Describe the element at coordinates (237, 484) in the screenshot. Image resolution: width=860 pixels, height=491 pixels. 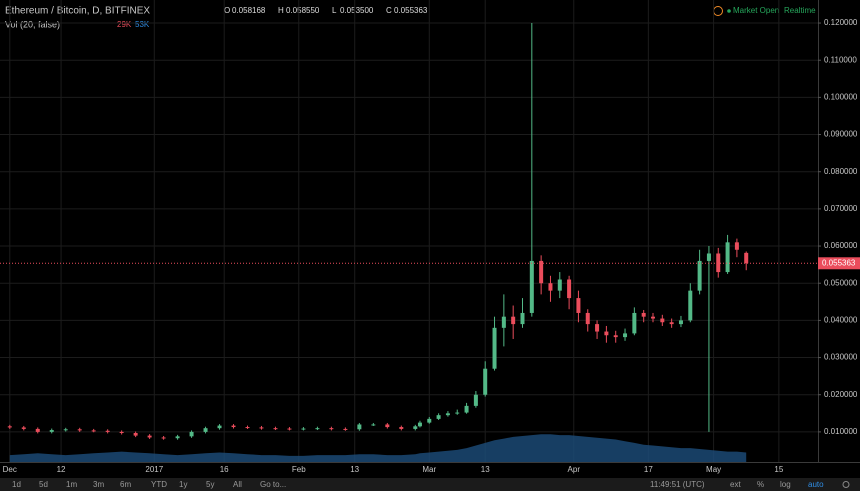
I see `range-button: All` at that location.